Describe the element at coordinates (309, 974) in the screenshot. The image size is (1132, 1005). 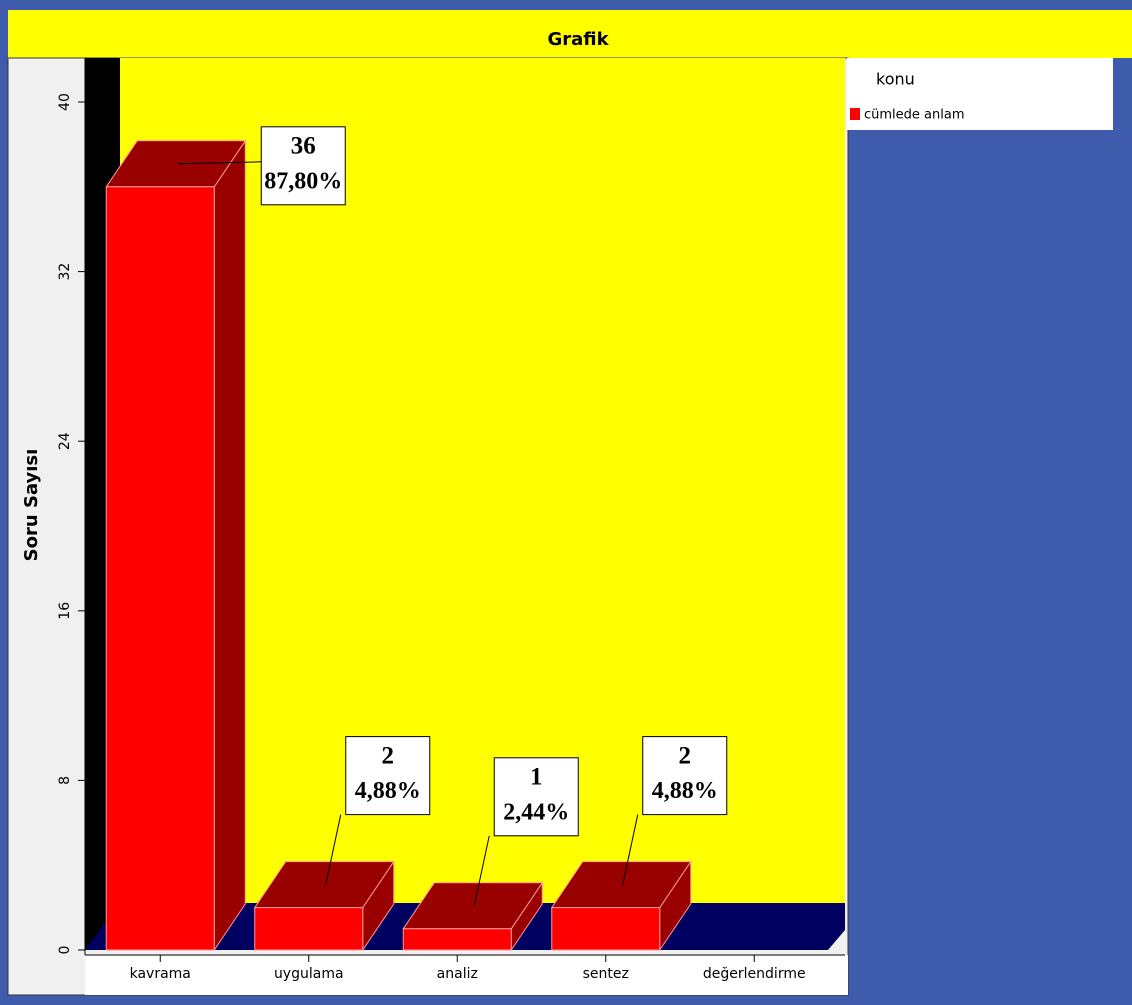
I see `x-tick-label: uygulama` at that location.